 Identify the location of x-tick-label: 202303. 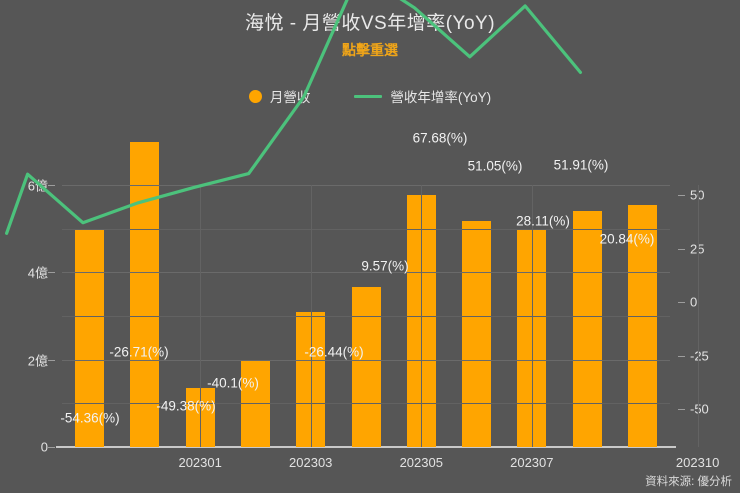
(311, 462).